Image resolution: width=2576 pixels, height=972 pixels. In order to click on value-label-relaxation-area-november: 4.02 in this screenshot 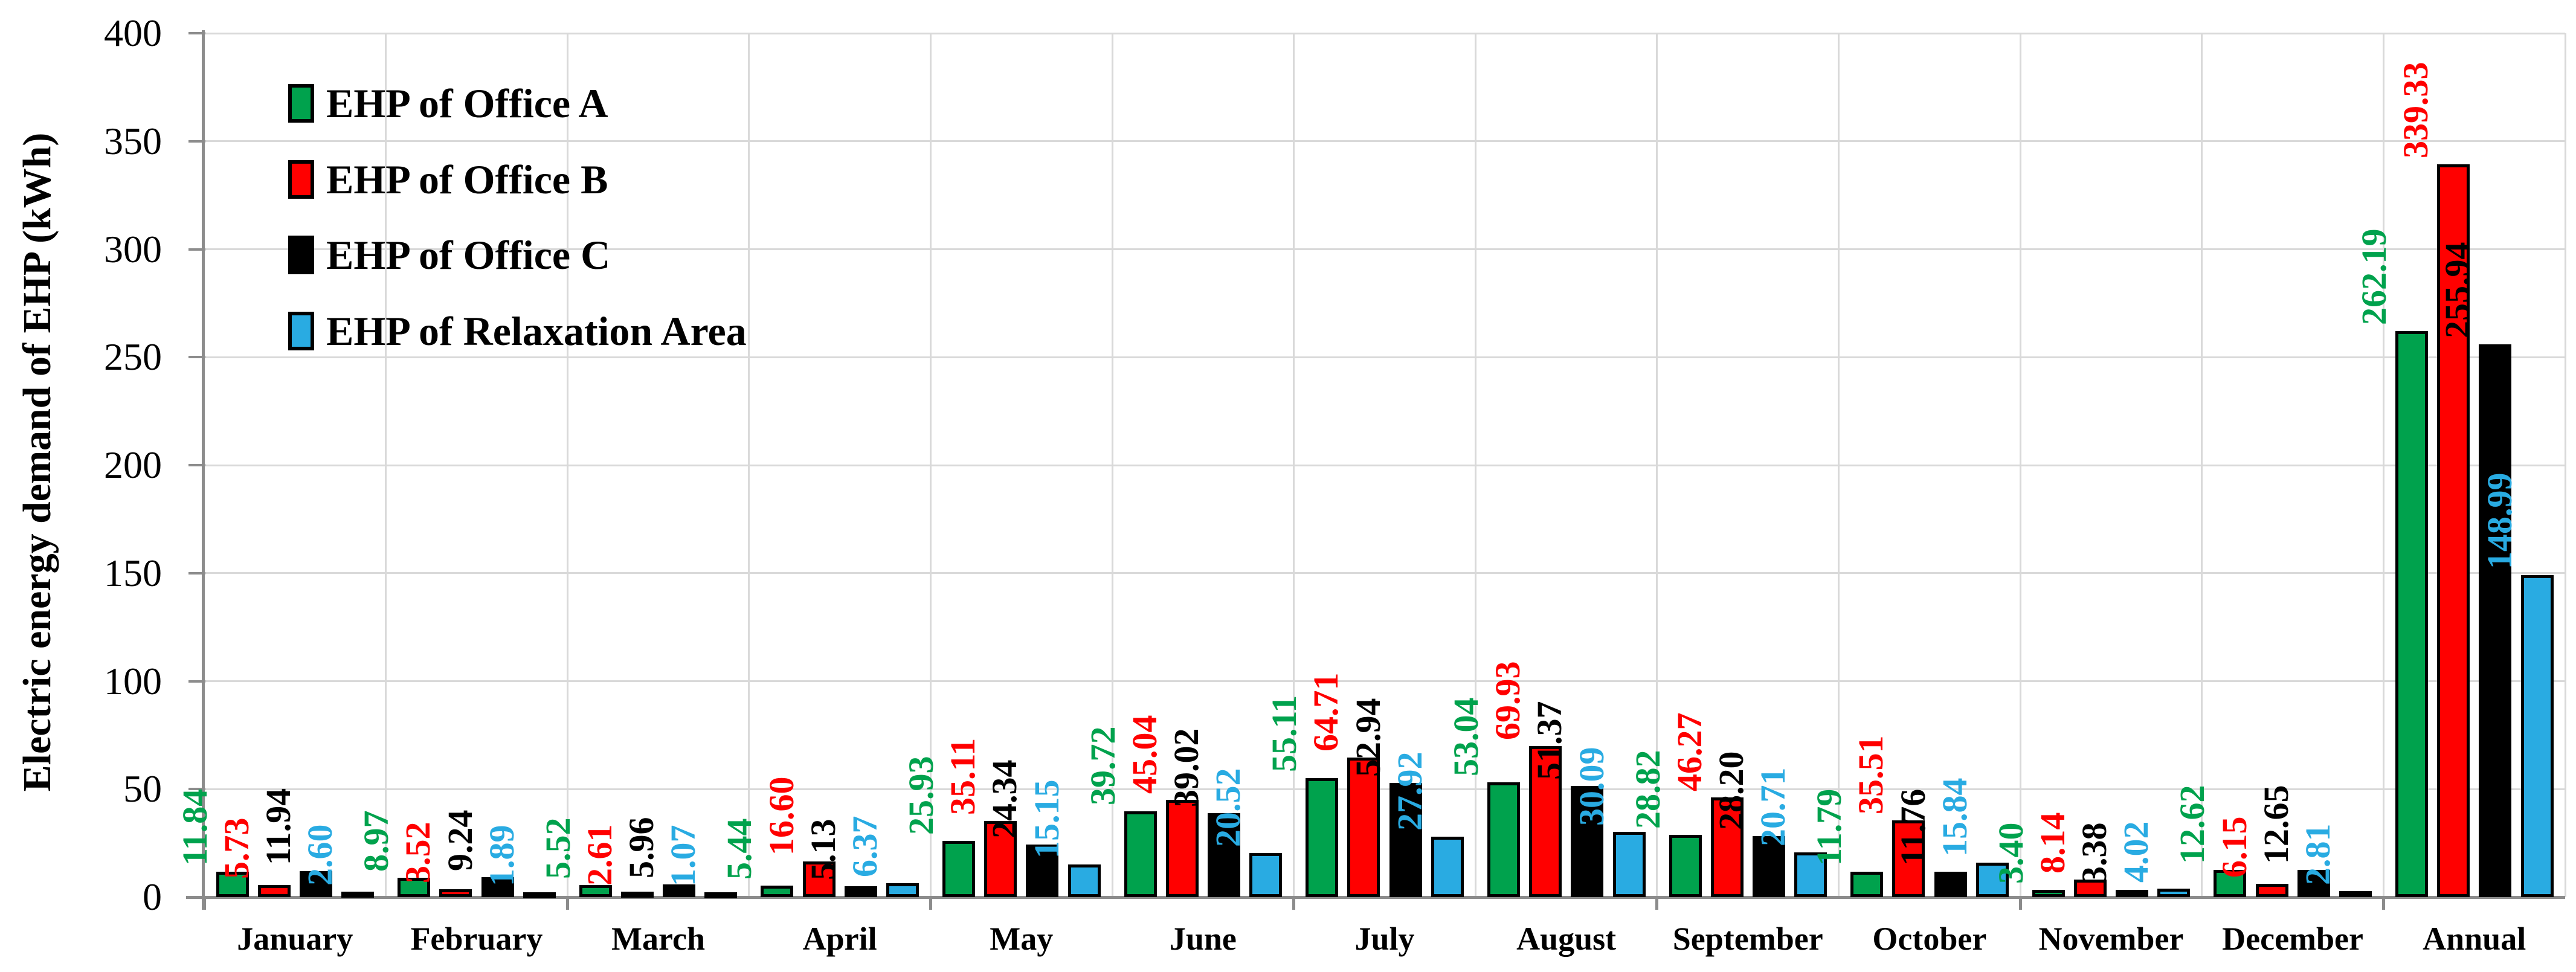, I will do `click(2136, 852)`.